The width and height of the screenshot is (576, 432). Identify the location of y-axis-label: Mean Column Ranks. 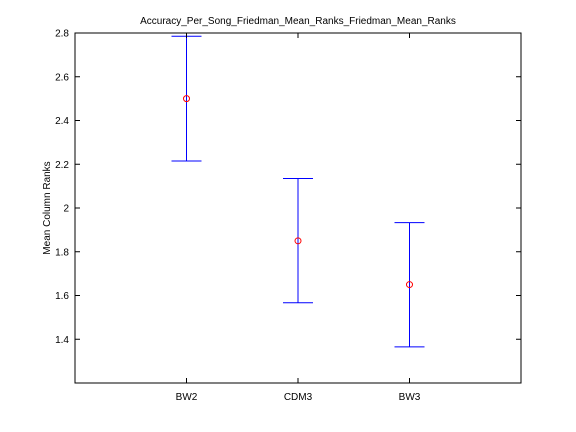
(47, 207).